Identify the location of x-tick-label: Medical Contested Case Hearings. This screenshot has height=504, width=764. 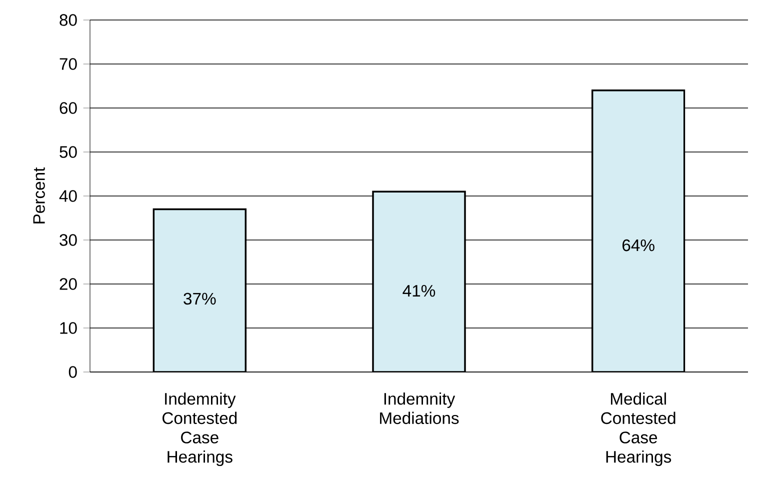
(638, 429).